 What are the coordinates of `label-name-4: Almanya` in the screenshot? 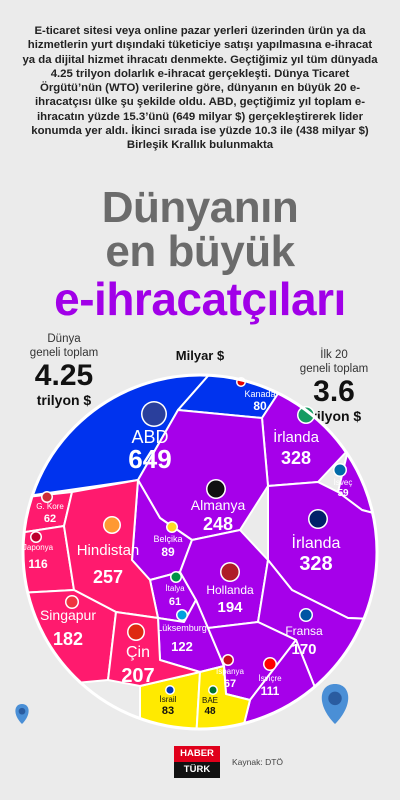 It's located at (218, 505).